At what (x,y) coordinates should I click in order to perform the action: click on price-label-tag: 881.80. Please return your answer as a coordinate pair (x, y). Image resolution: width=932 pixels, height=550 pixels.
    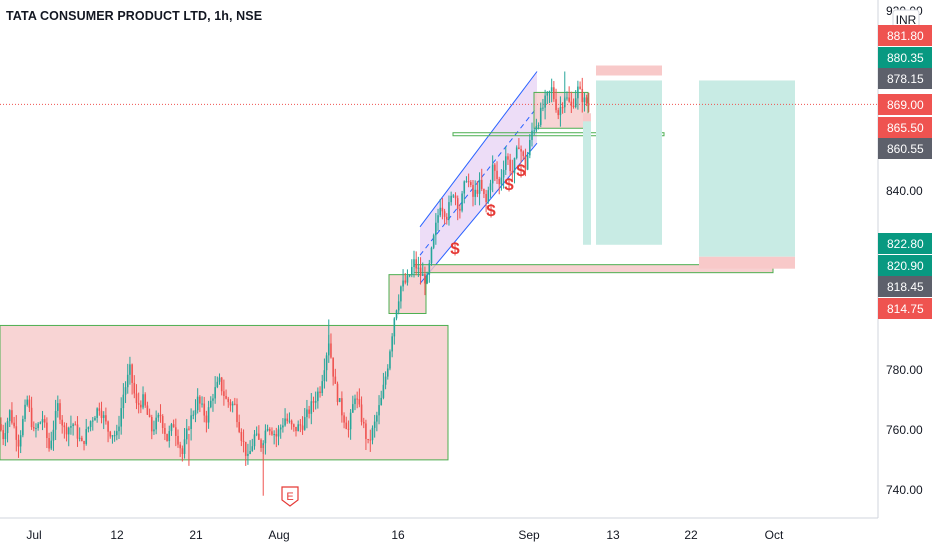
    Looking at the image, I should click on (905, 35).